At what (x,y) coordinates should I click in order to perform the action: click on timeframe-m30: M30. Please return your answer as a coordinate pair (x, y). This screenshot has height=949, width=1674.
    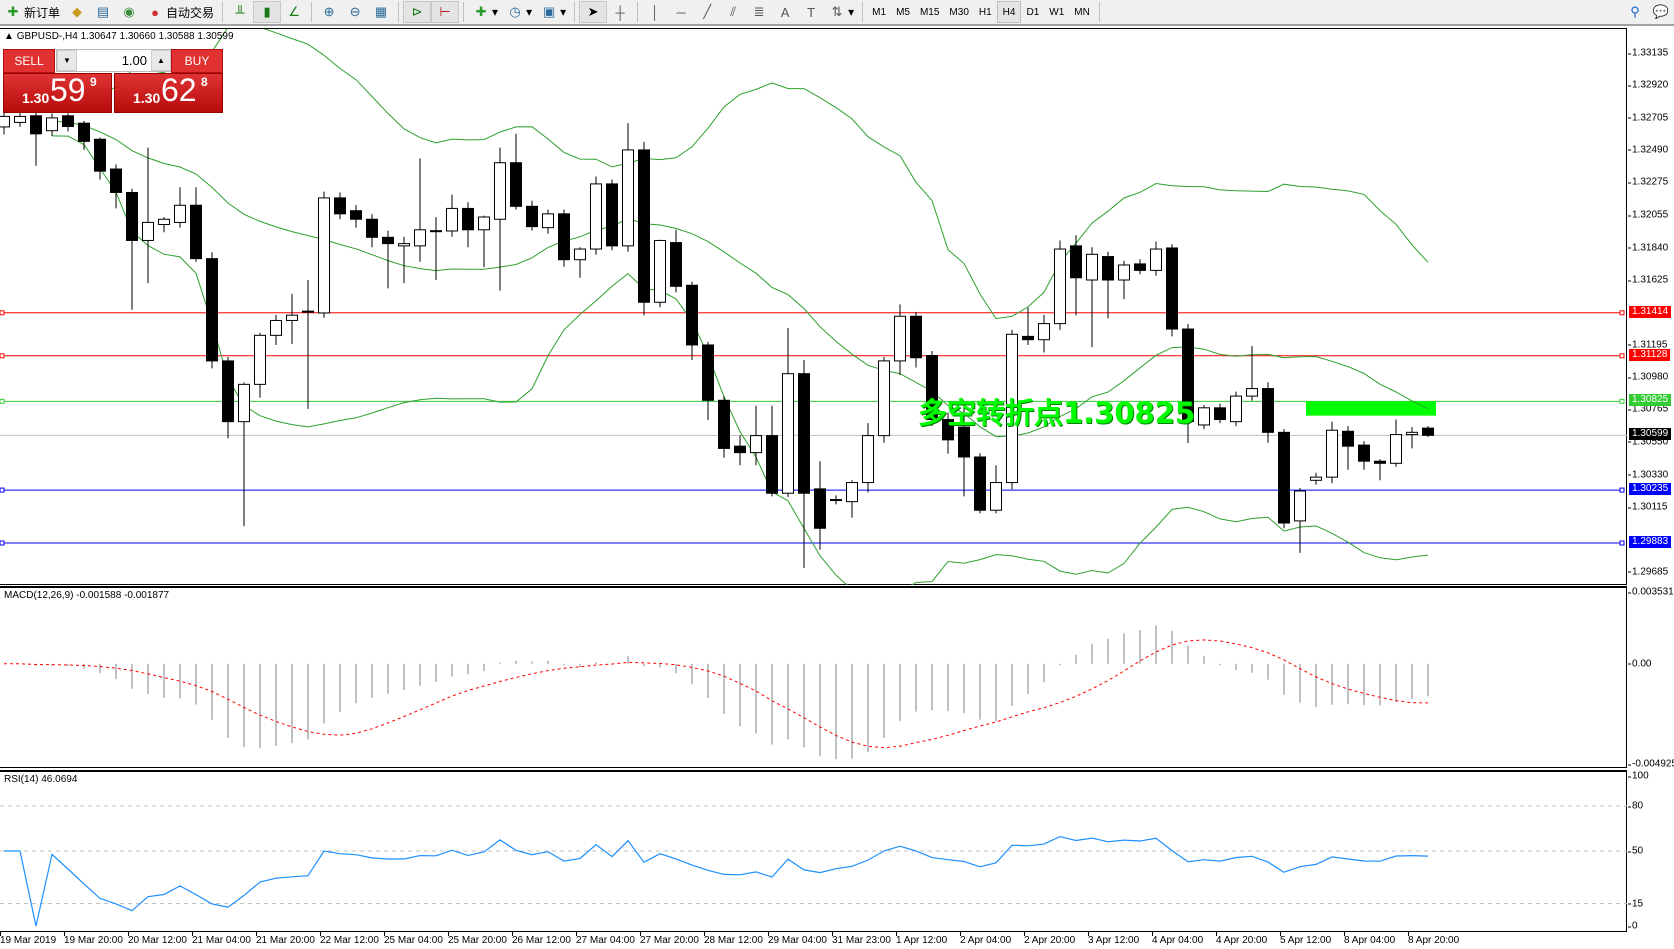
    Looking at the image, I should click on (959, 12).